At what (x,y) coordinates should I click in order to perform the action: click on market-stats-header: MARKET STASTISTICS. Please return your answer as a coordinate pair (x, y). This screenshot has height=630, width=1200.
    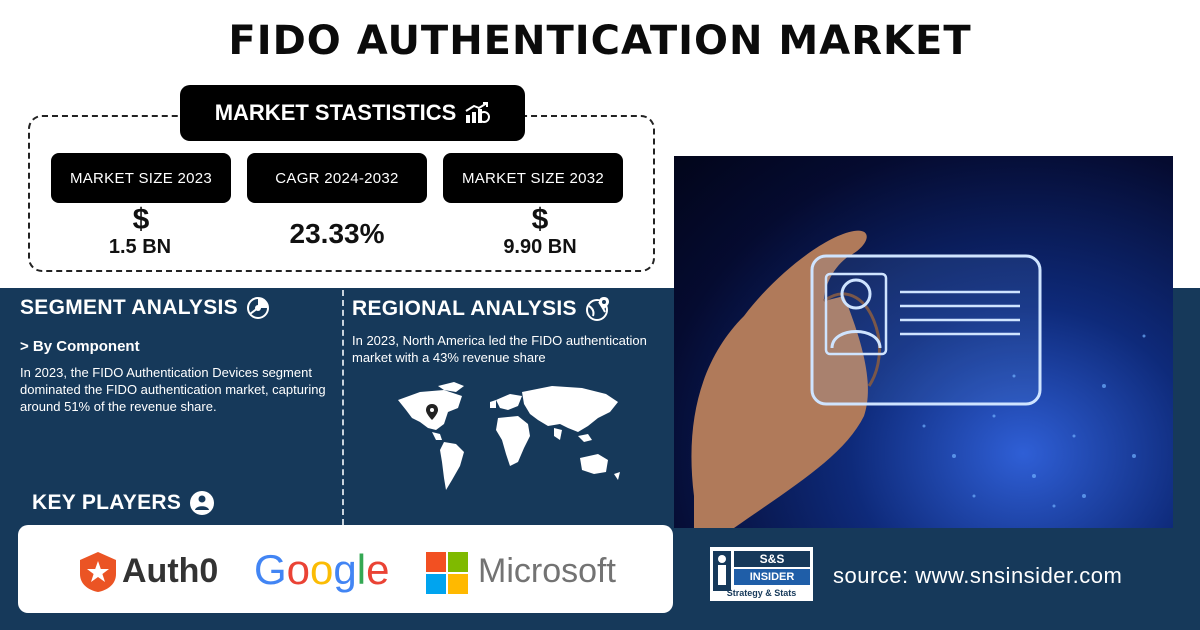
    Looking at the image, I should click on (352, 113).